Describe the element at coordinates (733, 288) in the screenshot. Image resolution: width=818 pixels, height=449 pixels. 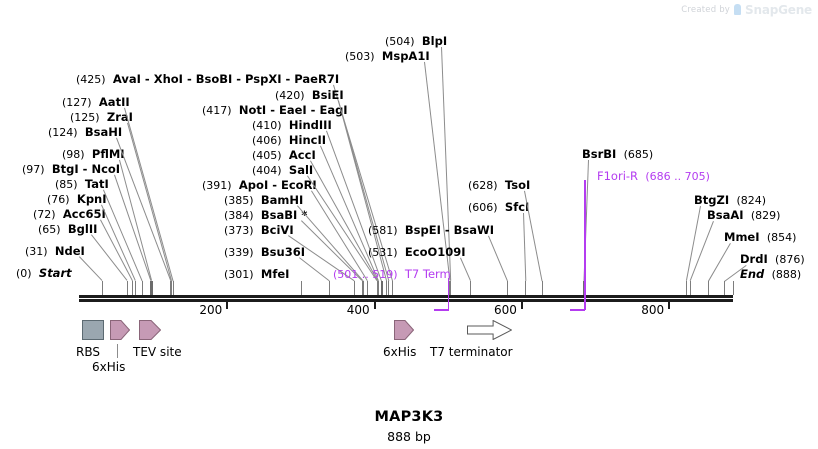
I see `cut-site-tick-end` at that location.